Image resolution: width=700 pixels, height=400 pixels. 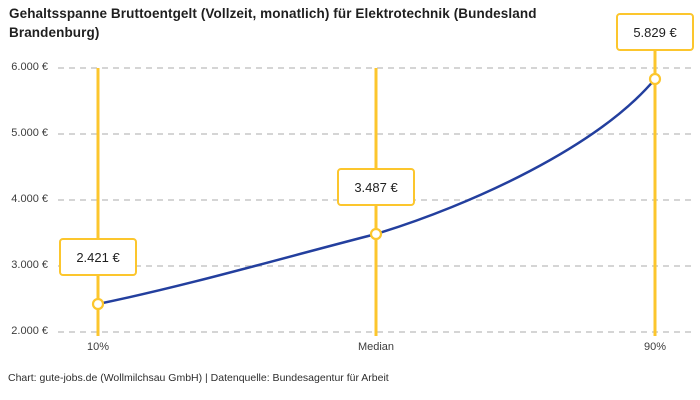 What do you see at coordinates (29, 331) in the screenshot?
I see `y-axis-tick-label: 2.000 €` at bounding box center [29, 331].